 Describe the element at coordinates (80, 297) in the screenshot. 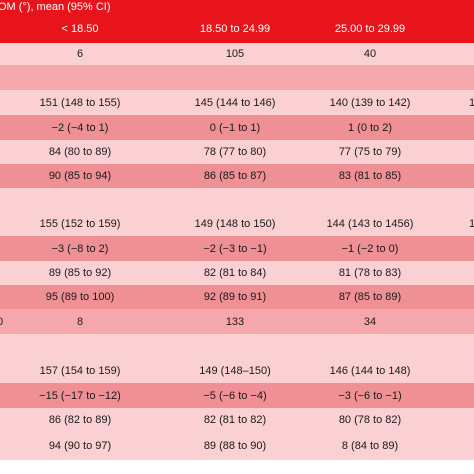

I see `table-cell-c1: 95 (89 to 100)` at that location.